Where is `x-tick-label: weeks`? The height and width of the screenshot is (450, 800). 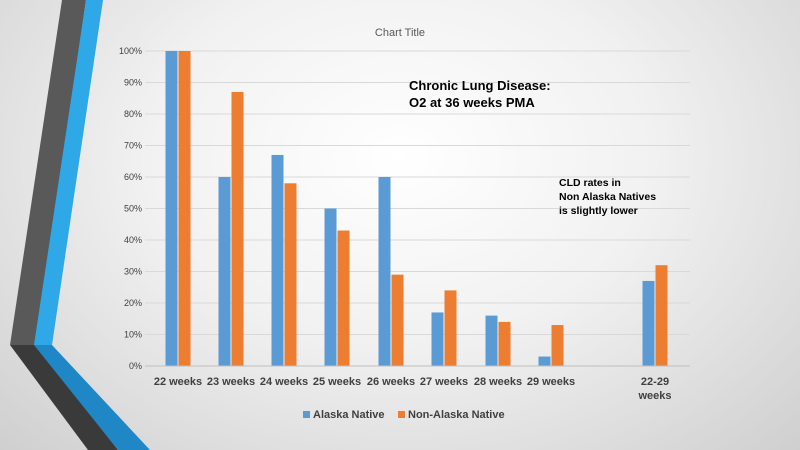
x-tick-label: weeks is located at coordinates (654, 396).